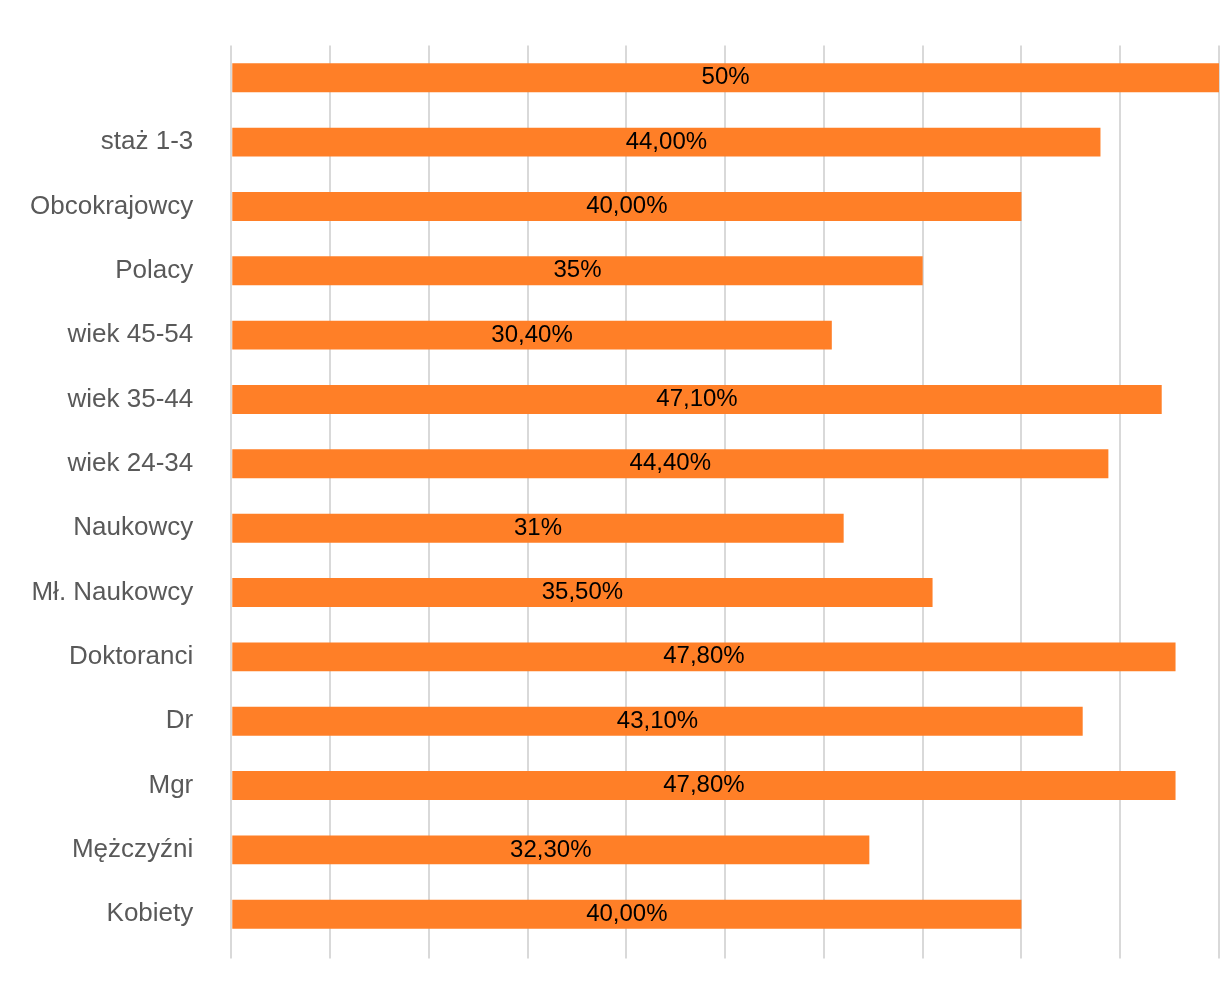 The width and height of the screenshot is (1227, 992). I want to click on data-label: 35%, so click(577, 269).